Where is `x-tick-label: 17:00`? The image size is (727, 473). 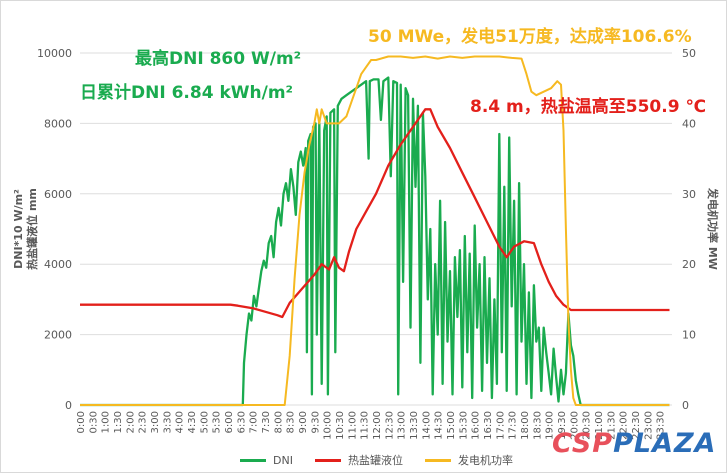
x-tick-label: 17:00 is located at coordinates (500, 425).